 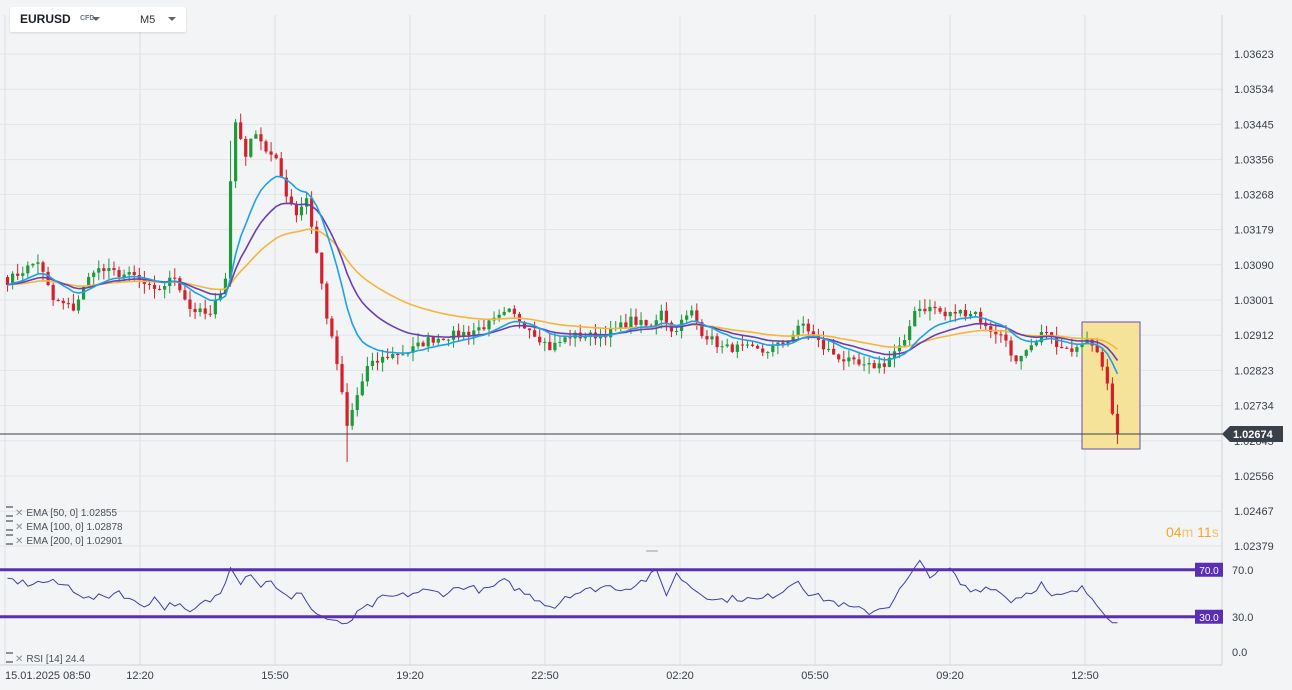 I want to click on candle-countdown: 04m 11s, so click(x=1192, y=532).